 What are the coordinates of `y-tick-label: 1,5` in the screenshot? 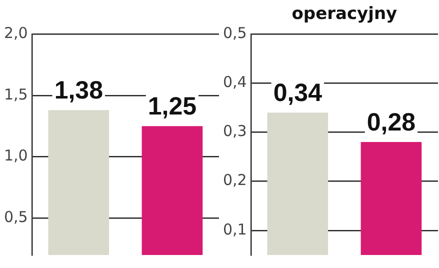 It's located at (16, 94).